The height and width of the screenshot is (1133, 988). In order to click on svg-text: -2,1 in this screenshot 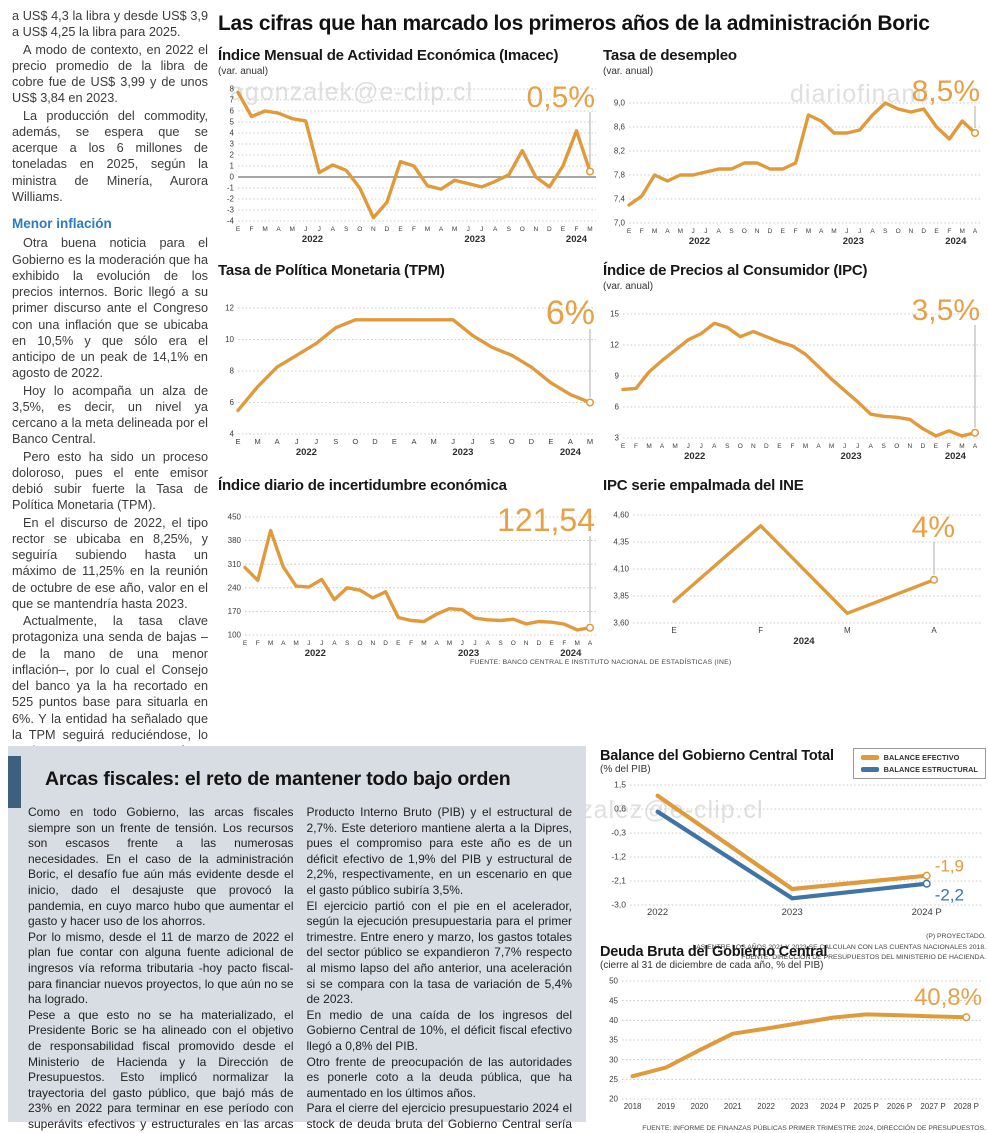, I will do `click(618, 881)`.